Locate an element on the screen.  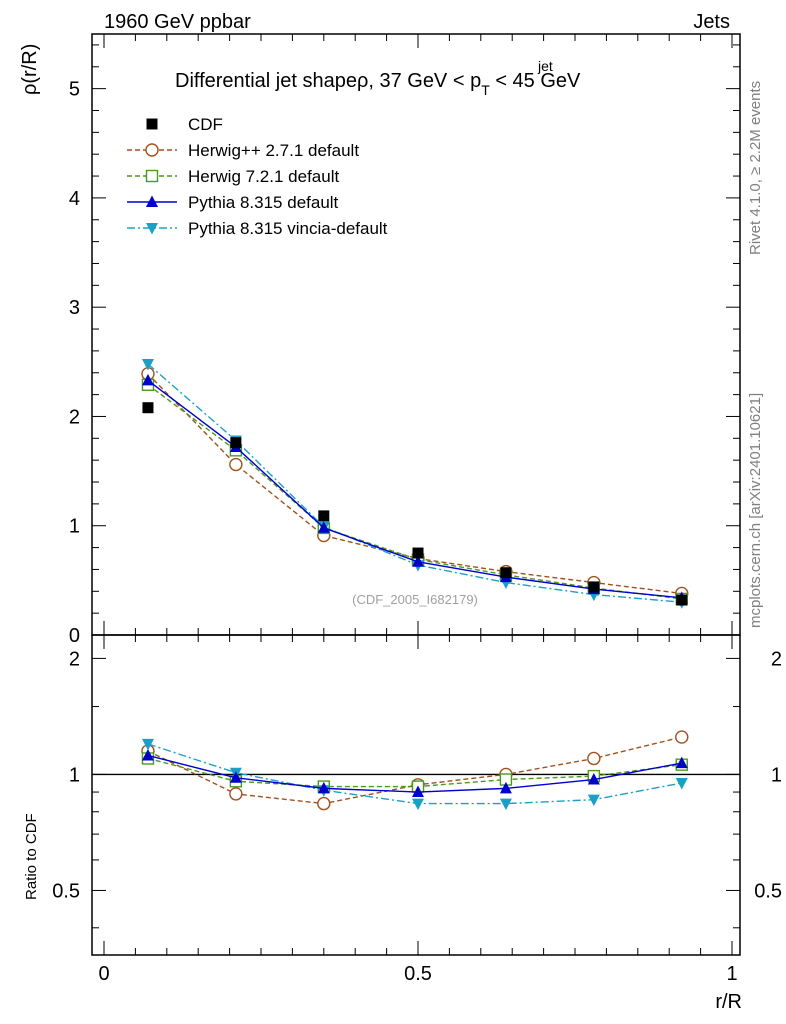
ratio-y-axis-label: Ratio to CDF is located at coordinates (31, 856).